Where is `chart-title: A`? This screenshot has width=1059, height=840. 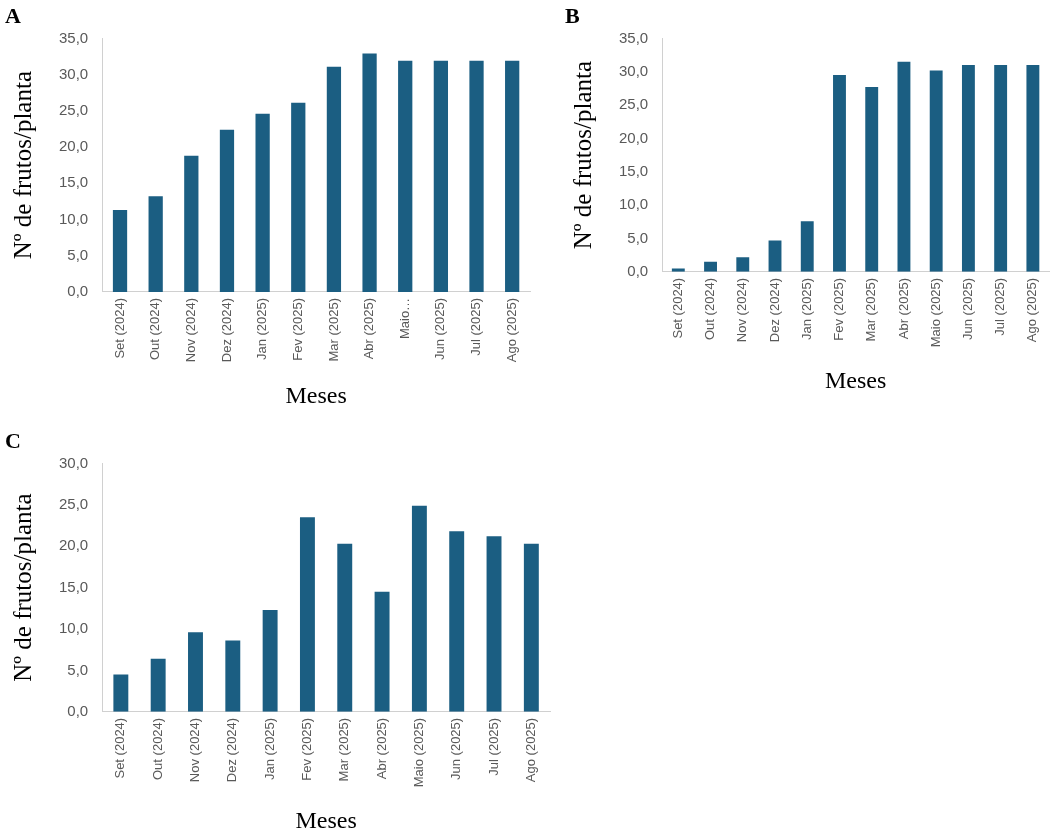
chart-title: A is located at coordinates (13, 15).